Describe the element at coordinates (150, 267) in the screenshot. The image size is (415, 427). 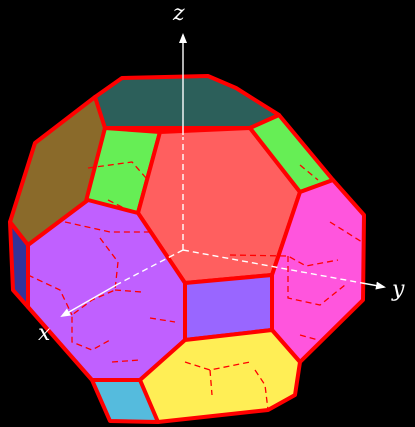
I see `x-axis-hidden-segment` at that location.